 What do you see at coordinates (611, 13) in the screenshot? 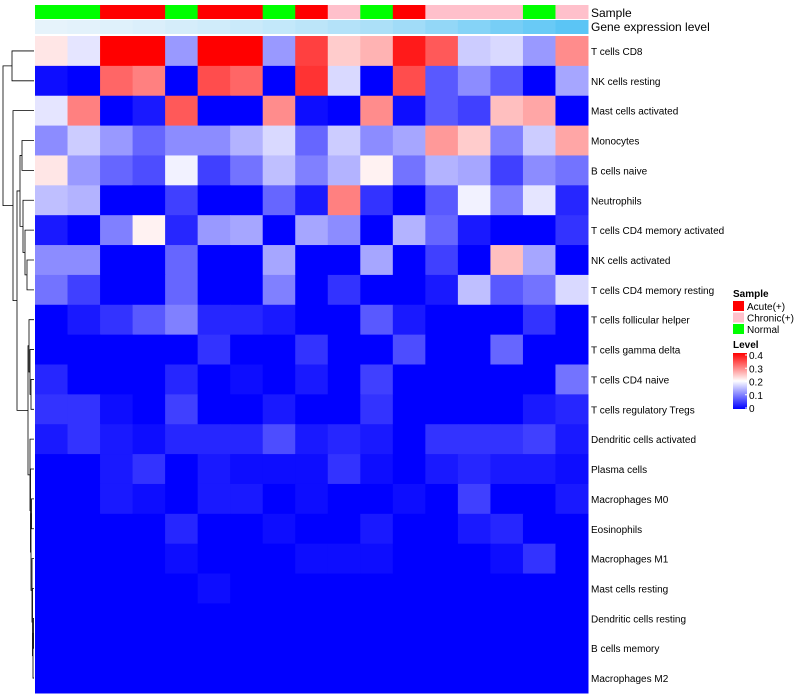
I see `sample-annotation-title: Sample` at bounding box center [611, 13].